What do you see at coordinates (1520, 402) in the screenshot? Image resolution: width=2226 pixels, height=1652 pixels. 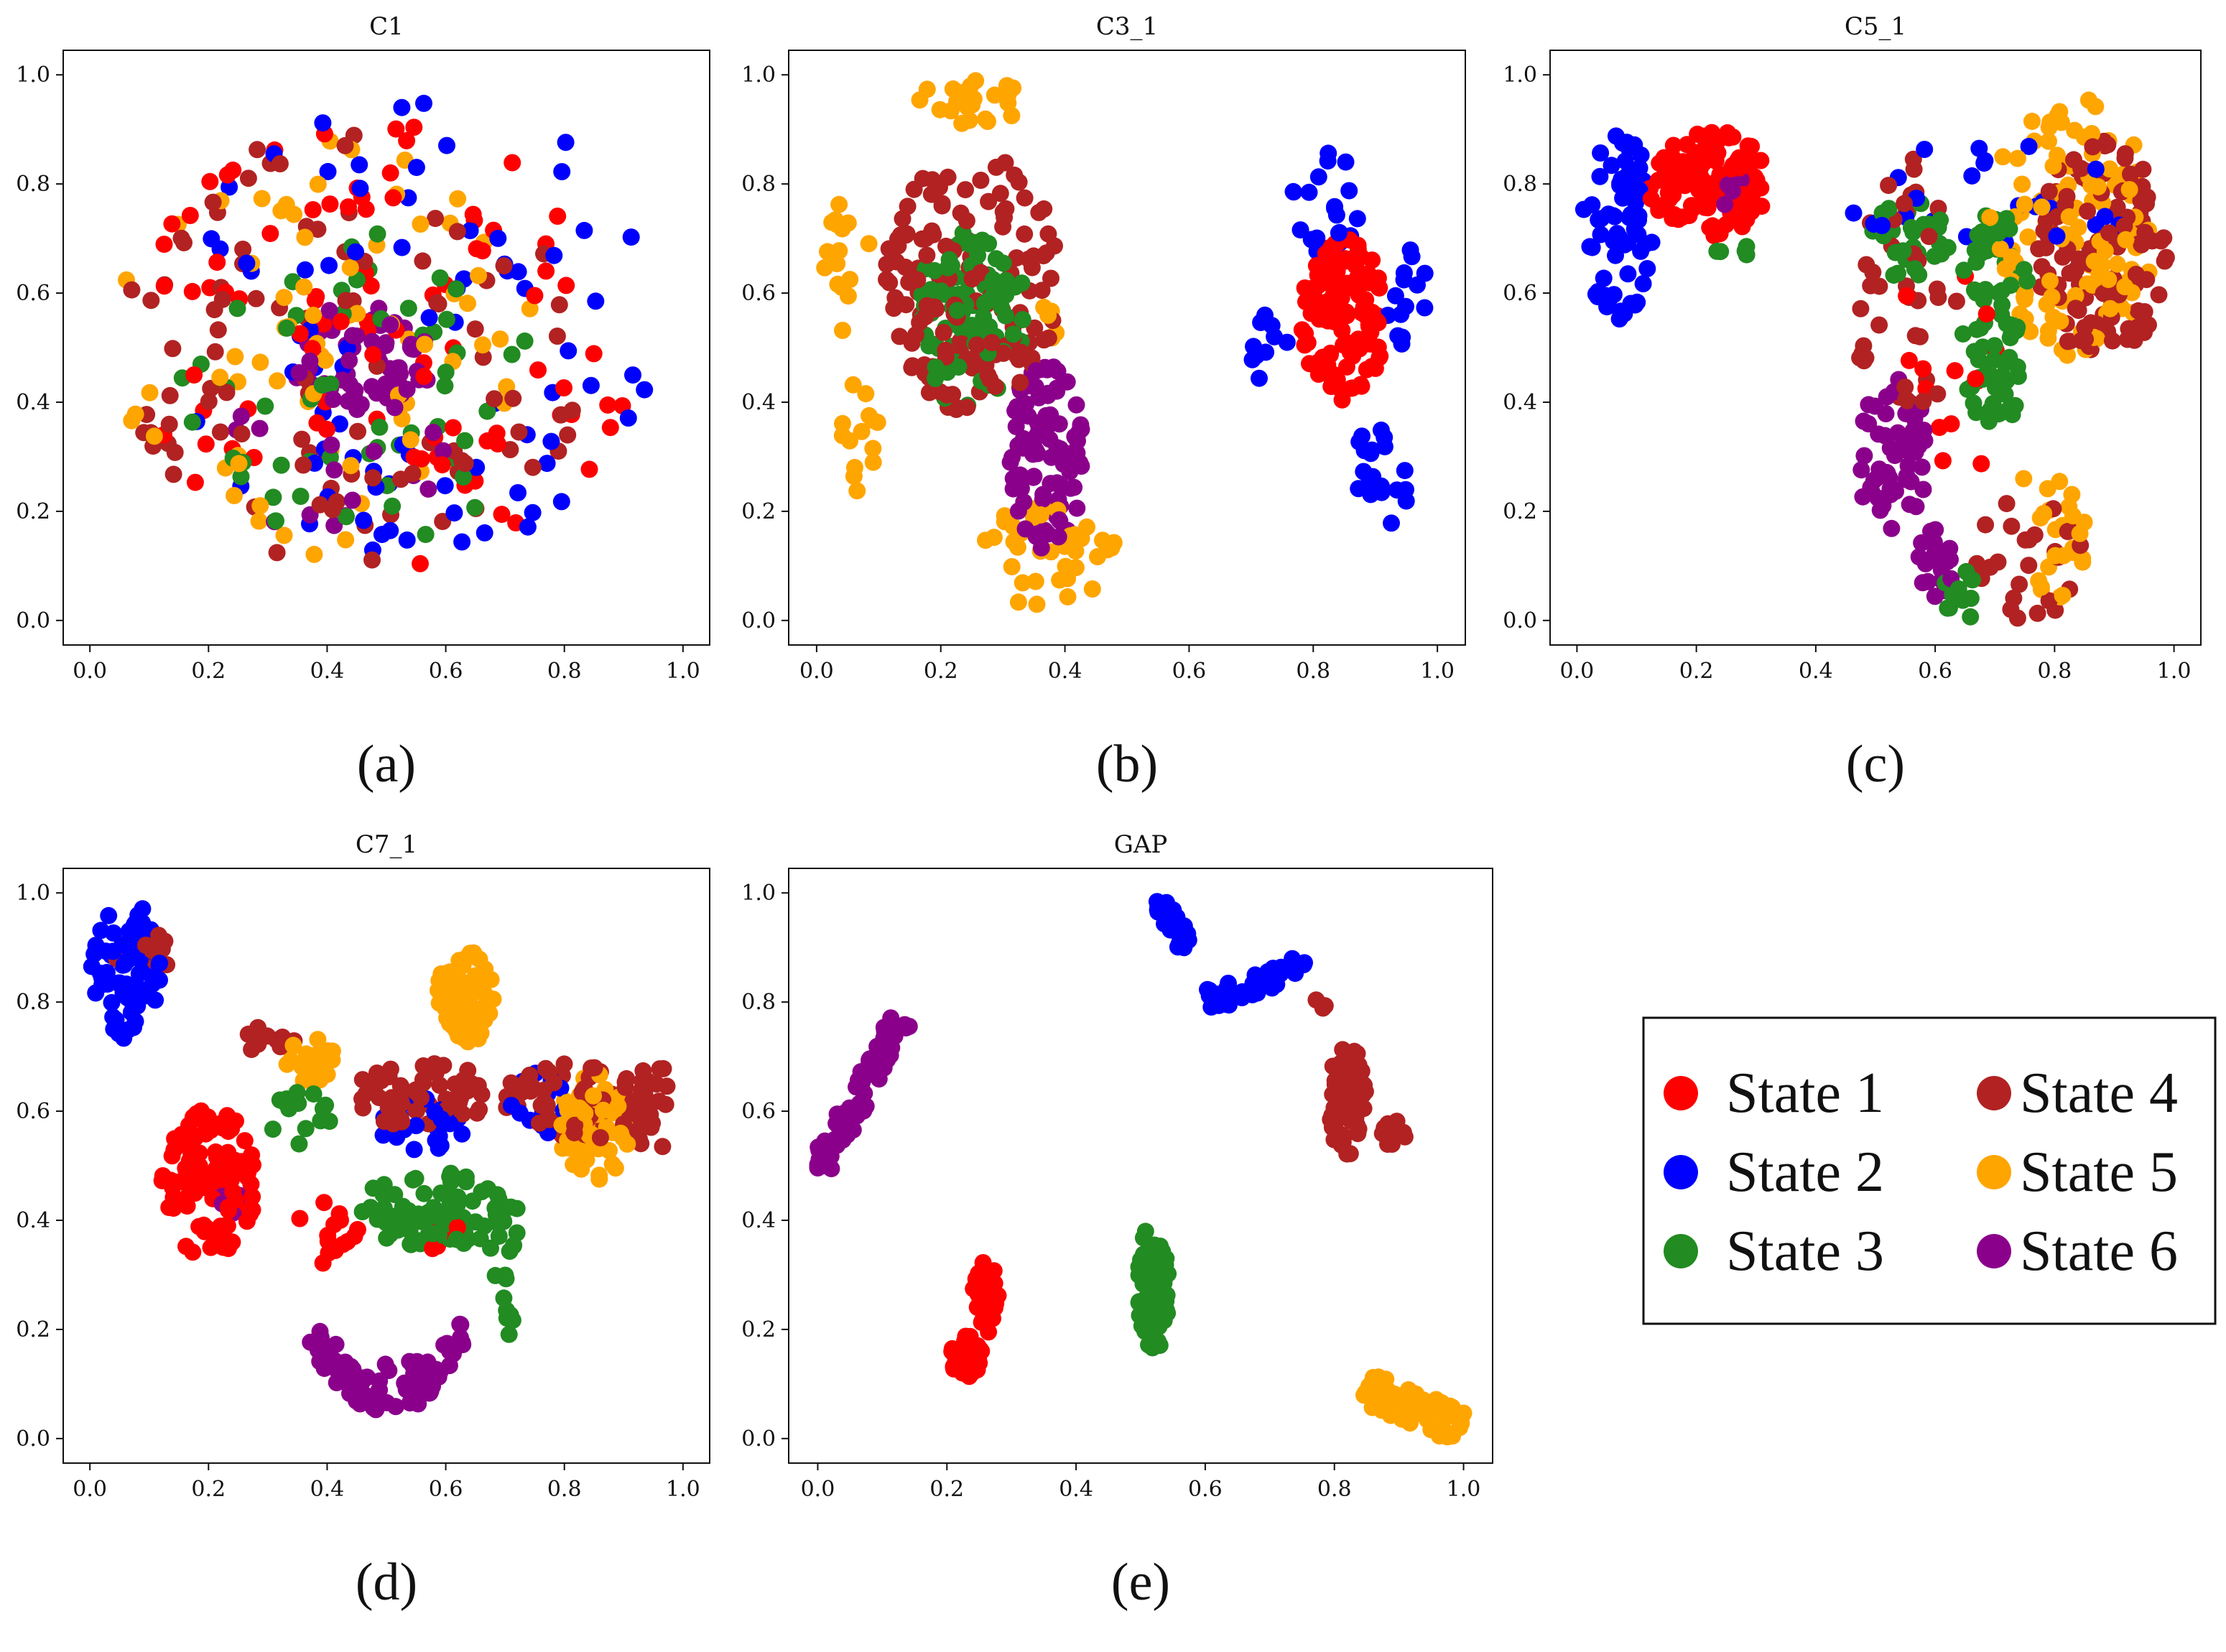 I see `y-tick-label: 0.4` at bounding box center [1520, 402].